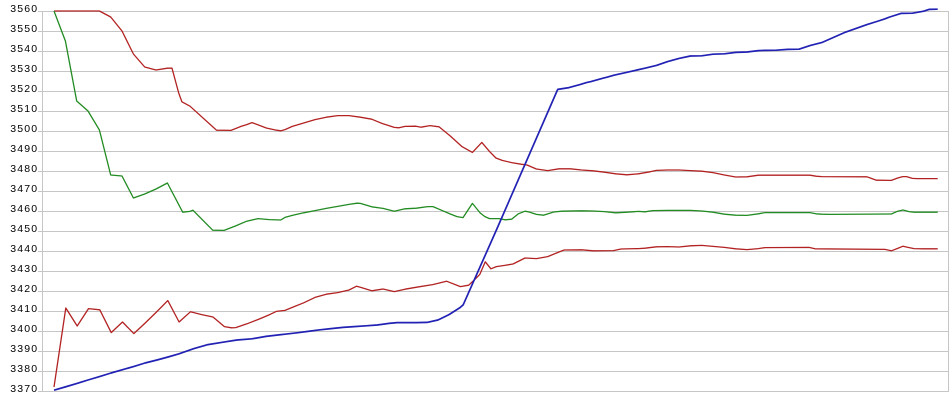 The width and height of the screenshot is (950, 415). What do you see at coordinates (24, 49) in the screenshot?
I see `svg-text: 3540` at bounding box center [24, 49].